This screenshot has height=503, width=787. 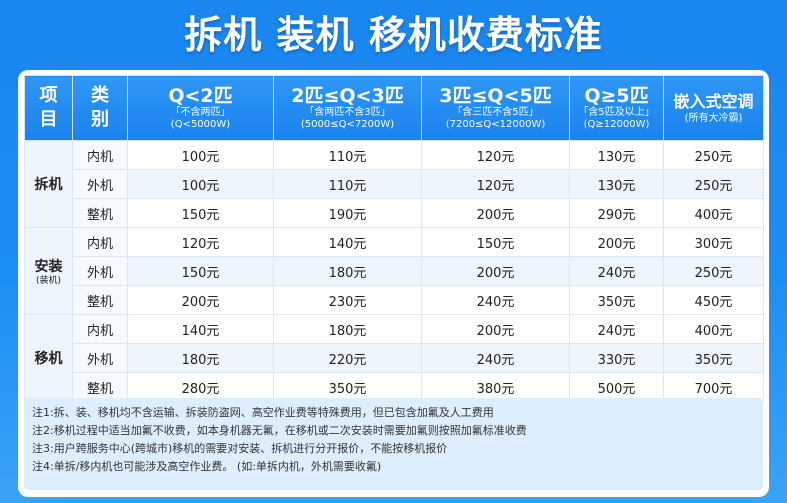 I want to click on header-col1: Q<2匹 「不含两匹」 (Q<5000W), so click(x=200, y=108).